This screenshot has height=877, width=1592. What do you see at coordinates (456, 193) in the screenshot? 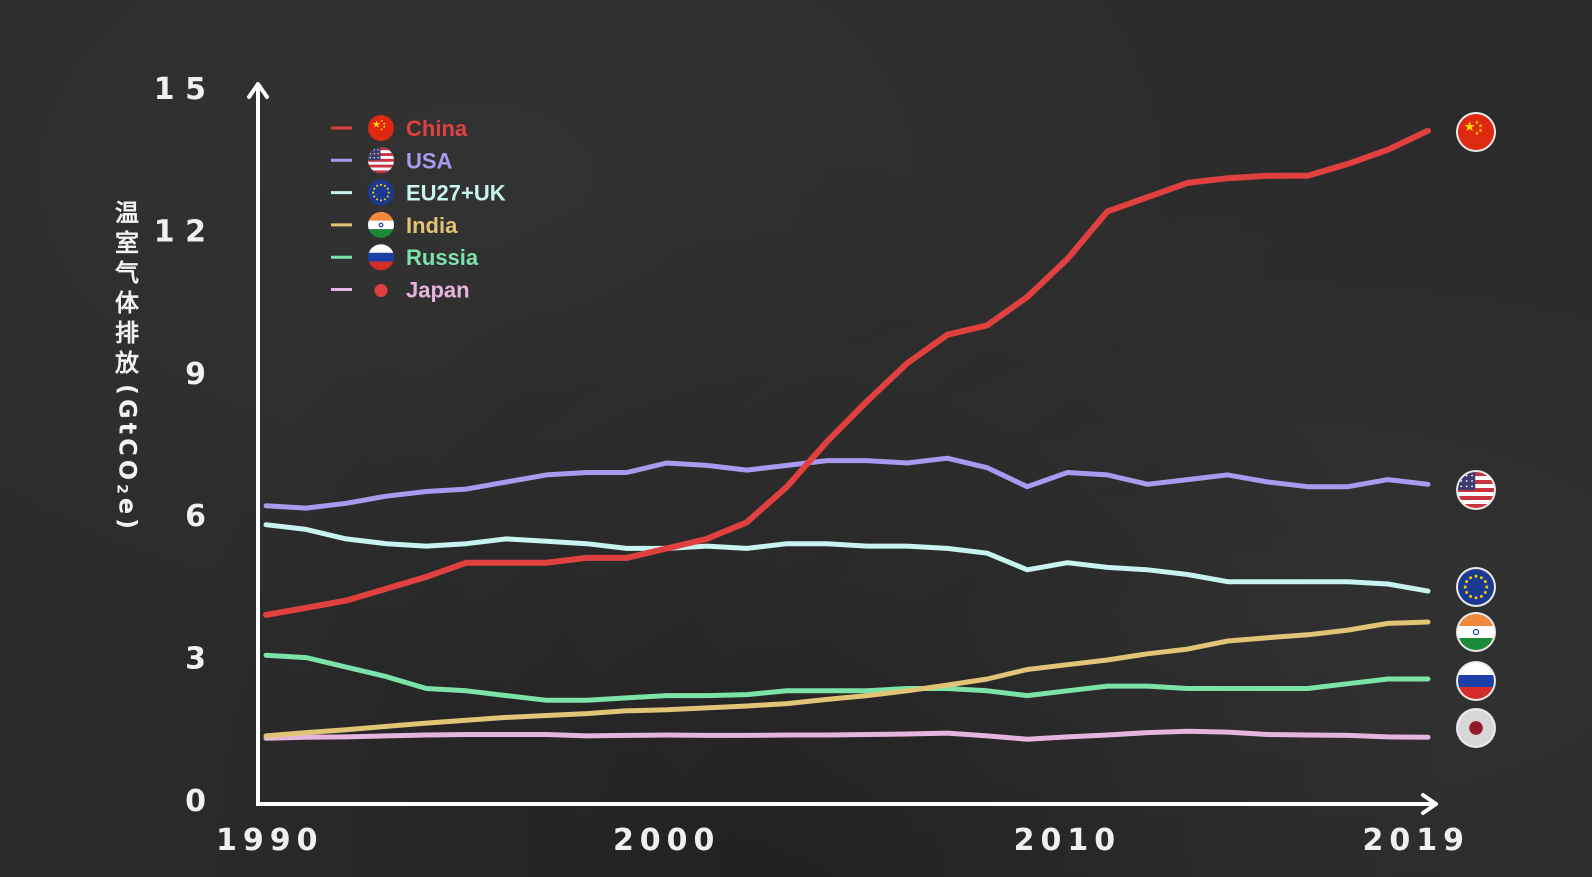
I see `legend-label: EU27+UK` at bounding box center [456, 193].